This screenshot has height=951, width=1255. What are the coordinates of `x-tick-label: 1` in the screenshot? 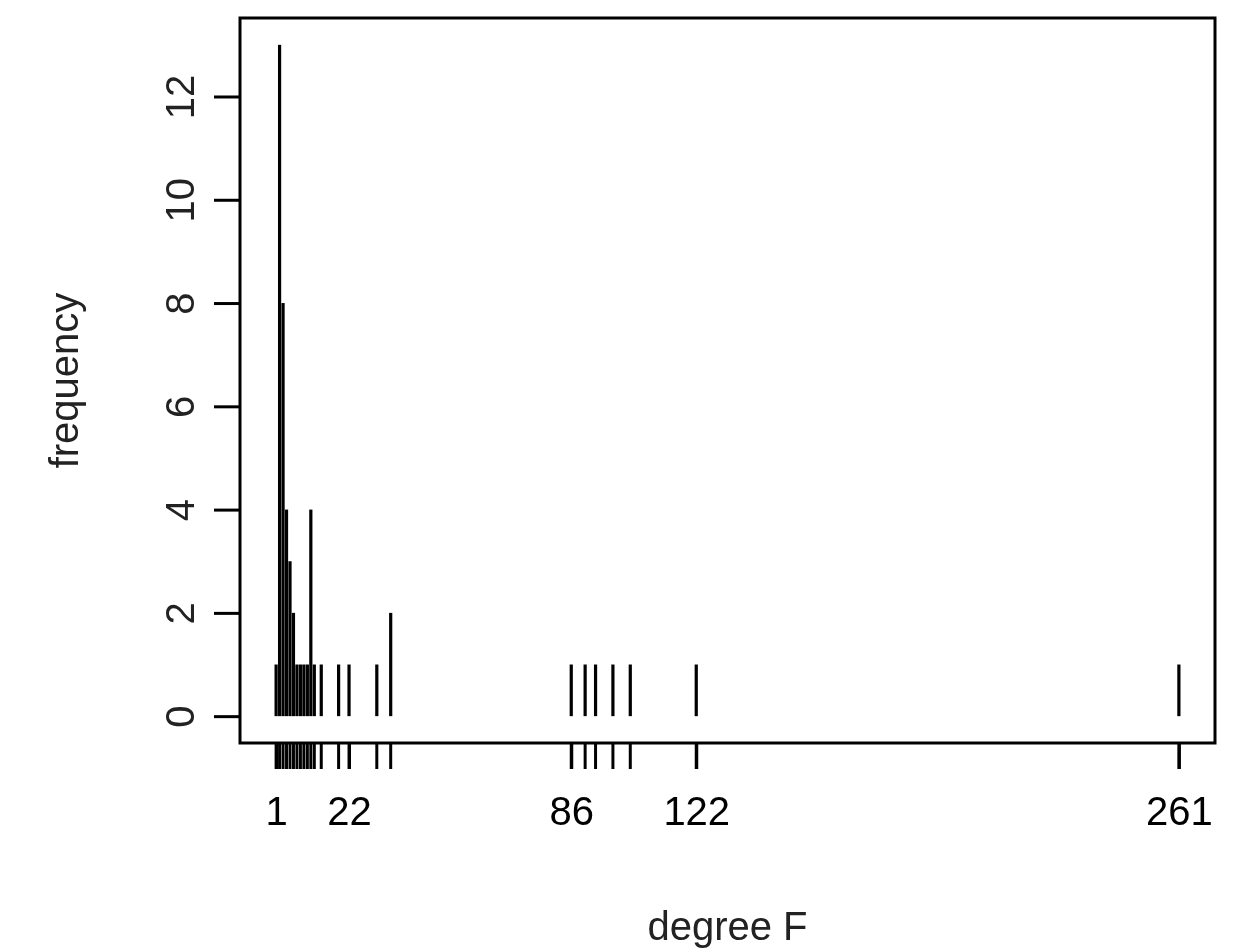 It's located at (276, 811).